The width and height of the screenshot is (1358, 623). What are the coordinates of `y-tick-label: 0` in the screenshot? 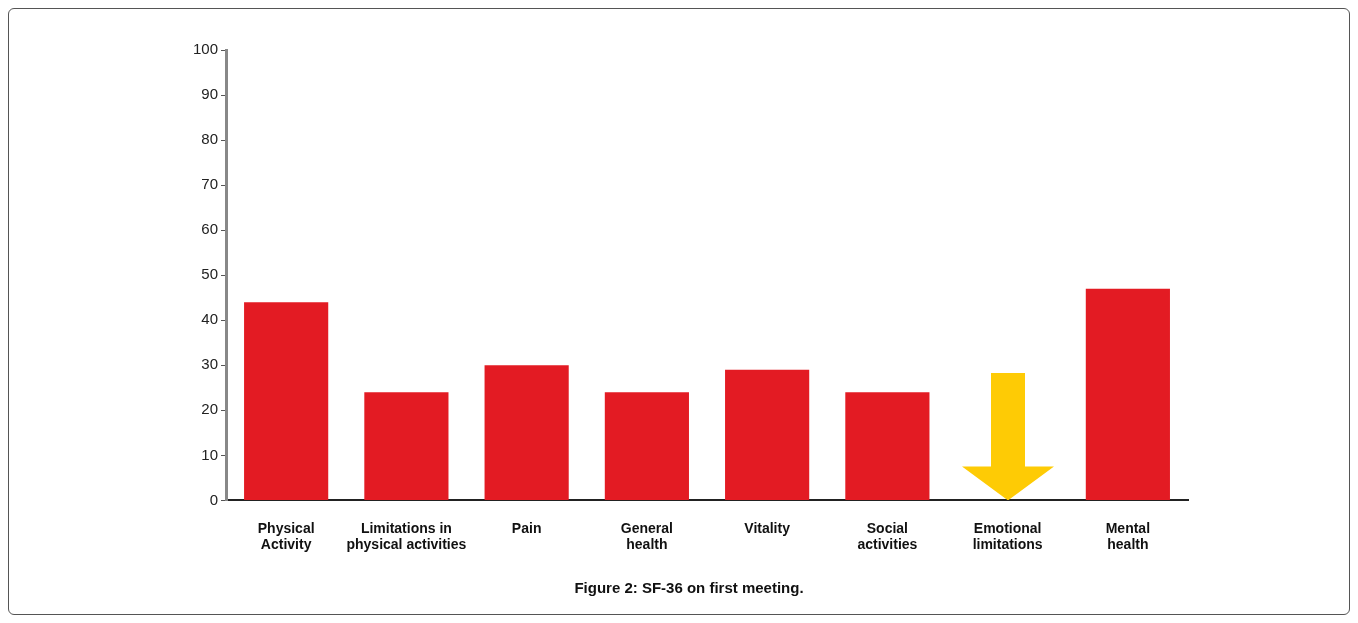 It's located at (214, 499).